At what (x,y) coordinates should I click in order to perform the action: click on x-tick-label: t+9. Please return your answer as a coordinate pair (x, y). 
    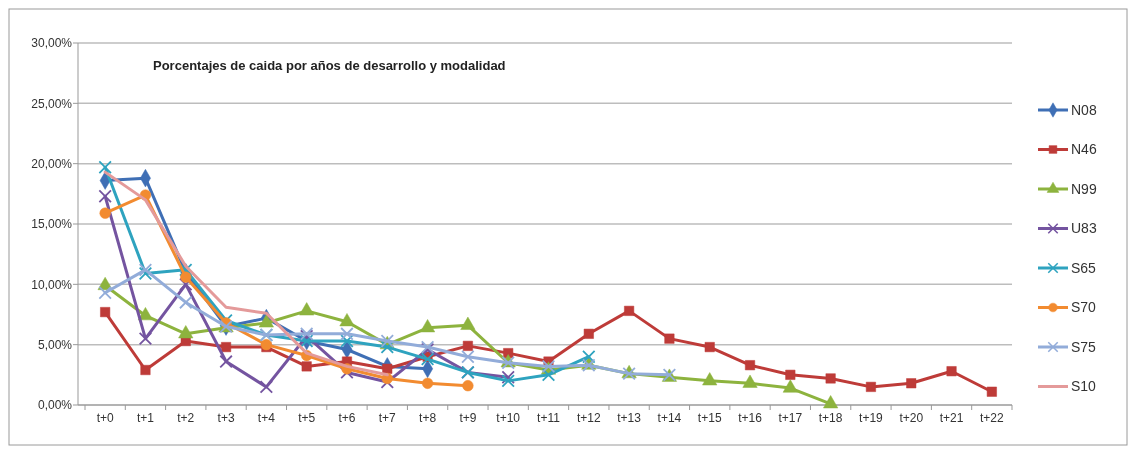
    Looking at the image, I should click on (468, 418).